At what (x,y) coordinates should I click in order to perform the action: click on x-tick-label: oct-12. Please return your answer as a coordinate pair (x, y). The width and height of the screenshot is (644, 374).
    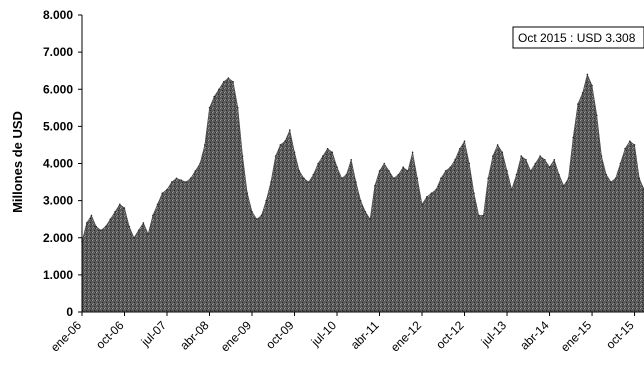
    Looking at the image, I should click on (450, 335).